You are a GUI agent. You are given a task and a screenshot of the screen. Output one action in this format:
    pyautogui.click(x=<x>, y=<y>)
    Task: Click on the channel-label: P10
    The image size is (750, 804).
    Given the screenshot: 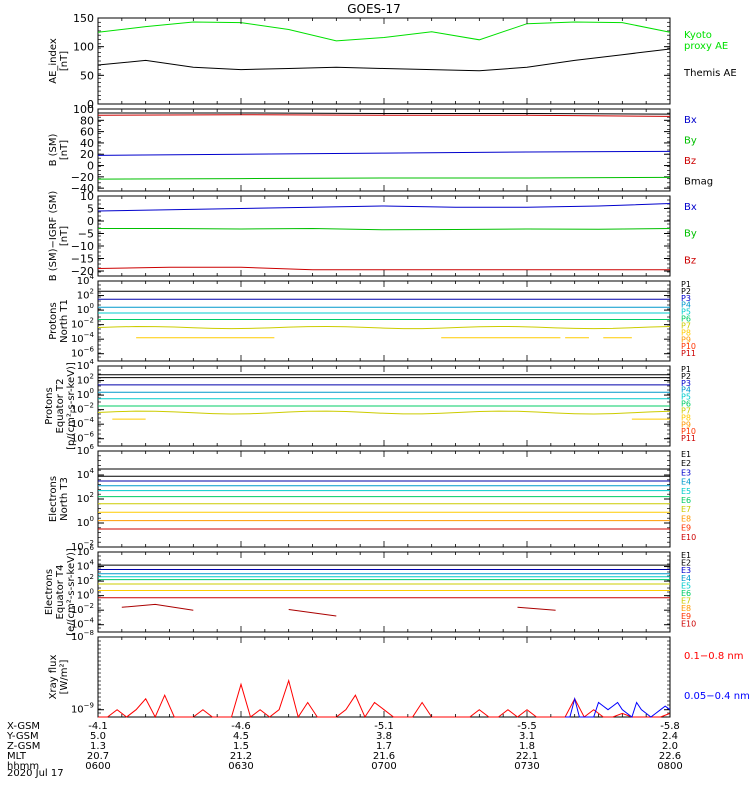 What is the action you would take?
    pyautogui.click(x=688, y=431)
    